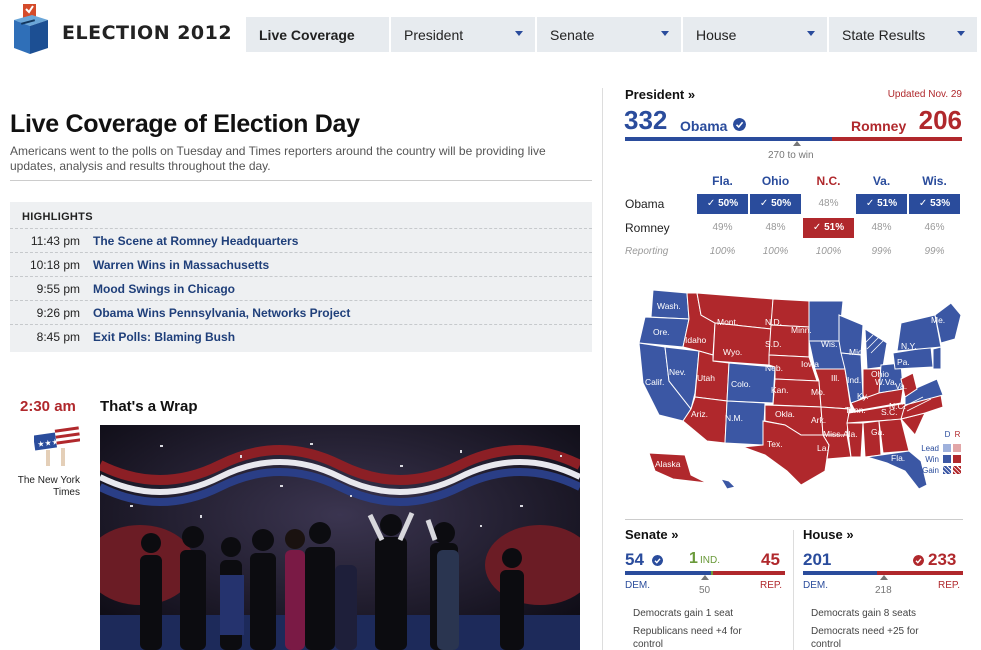 The image size is (981, 650). I want to click on ballot-box-logo-icon, so click(31, 29).